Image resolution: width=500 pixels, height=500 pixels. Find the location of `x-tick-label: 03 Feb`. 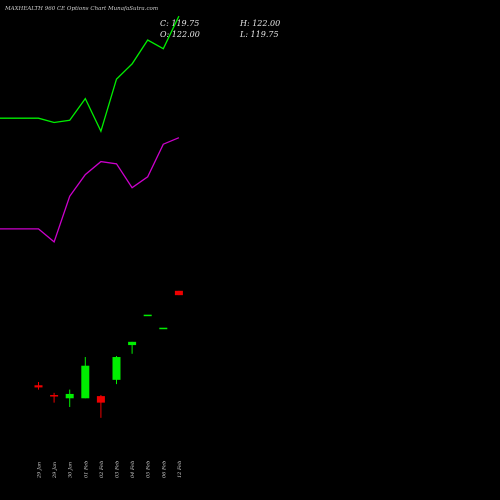

x-tick-label: 03 Feb is located at coordinates (118, 469).